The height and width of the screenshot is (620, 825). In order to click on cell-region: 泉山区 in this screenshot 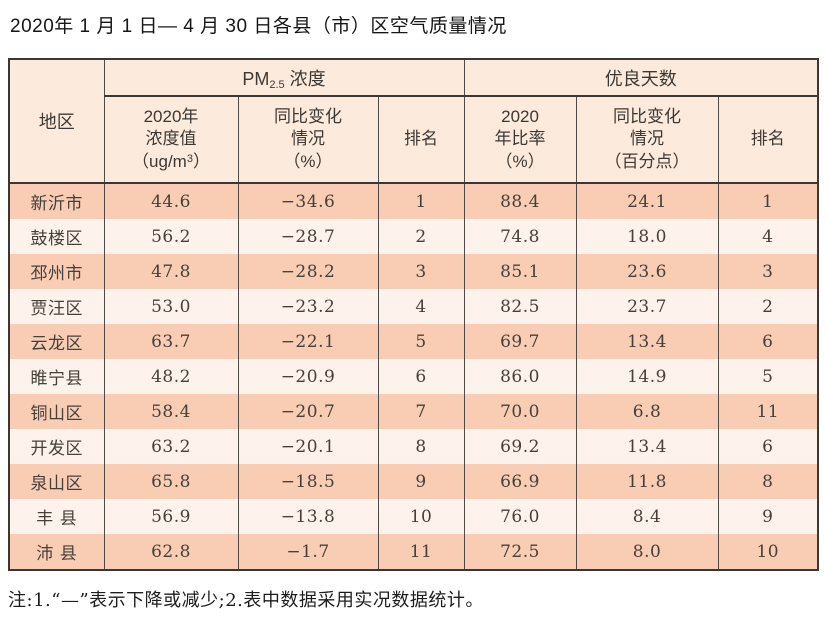, I will do `click(56, 481)`.